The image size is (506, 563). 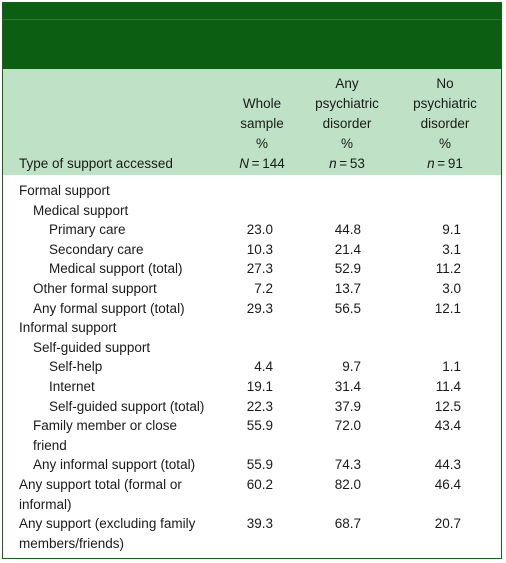 I want to click on cell-value: 12.1, so click(x=447, y=308).